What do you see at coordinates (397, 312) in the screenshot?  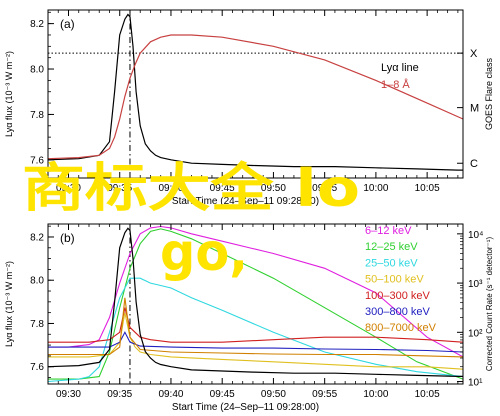 I see `legend-entry: 300–800 keV` at bounding box center [397, 312].